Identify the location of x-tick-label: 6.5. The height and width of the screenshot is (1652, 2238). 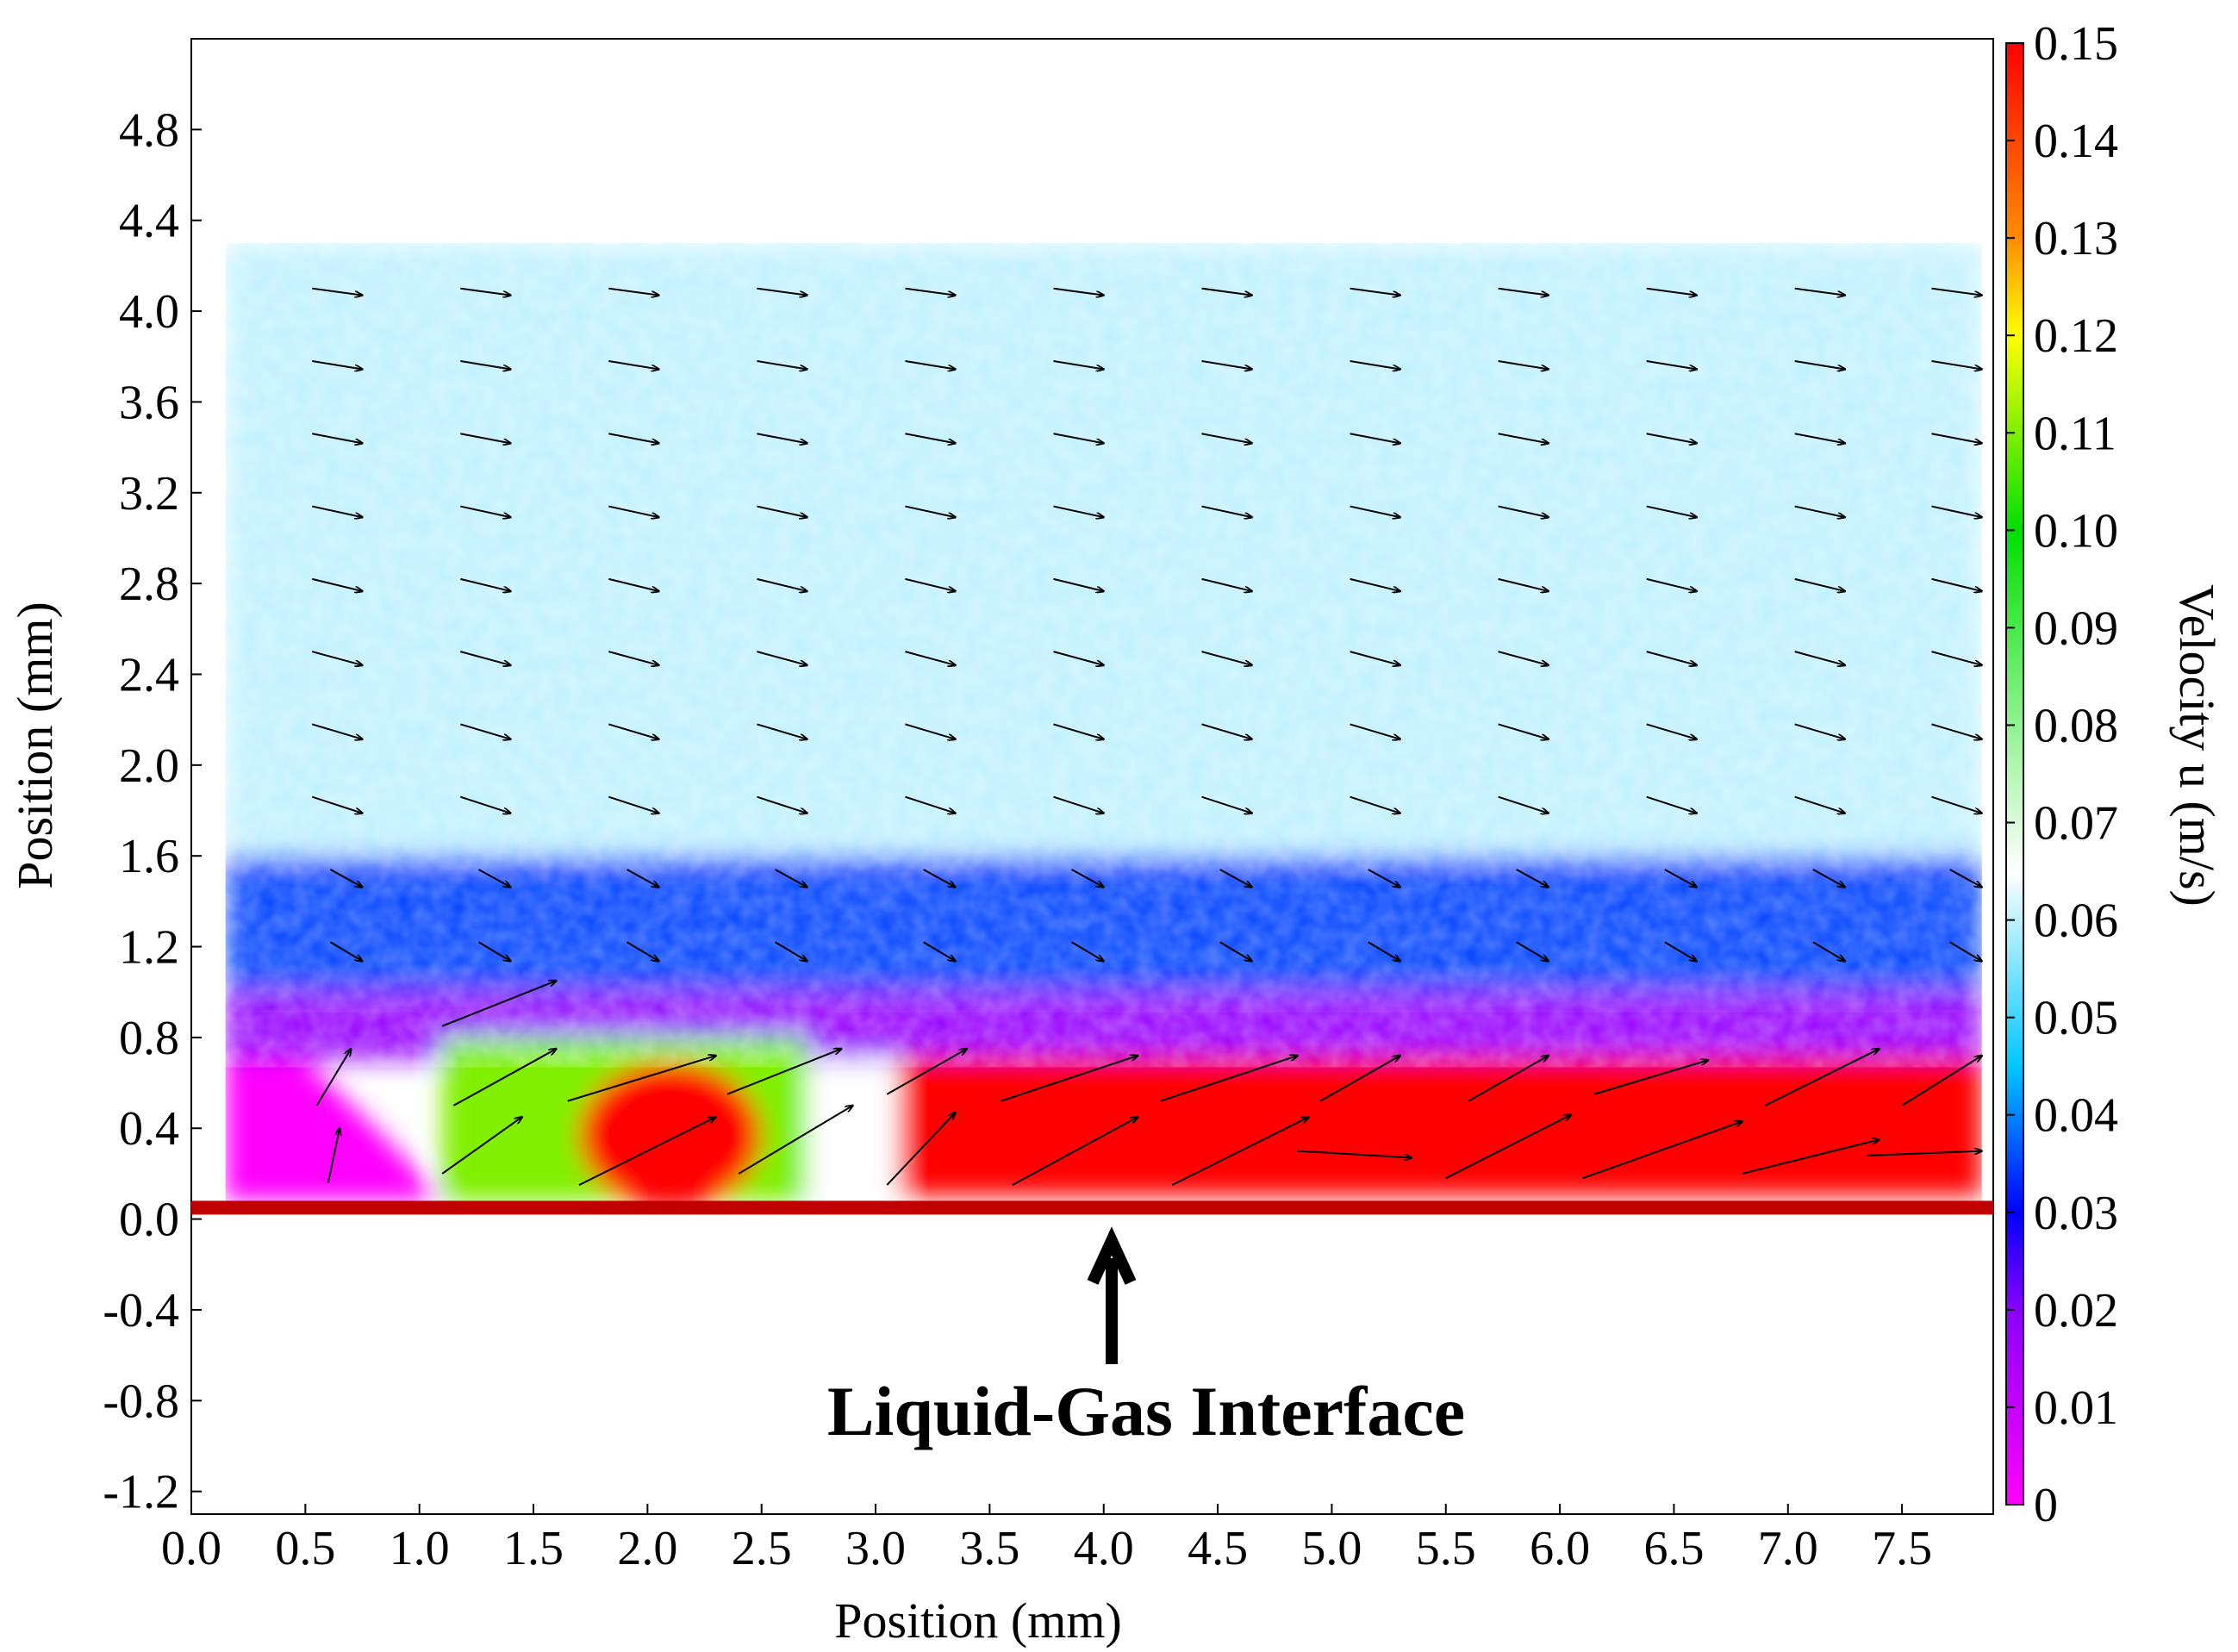
(1673, 1548).